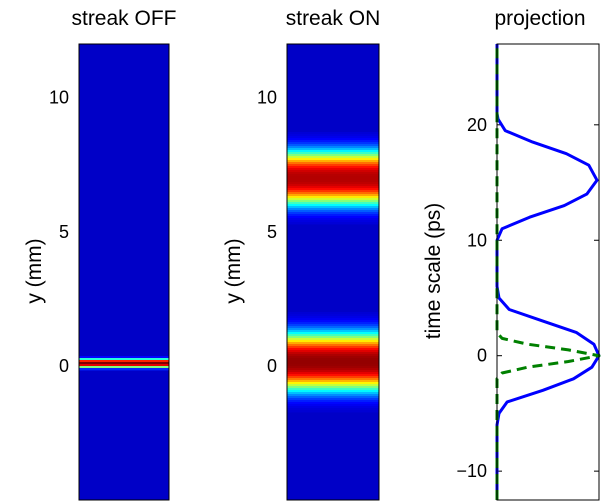 The height and width of the screenshot is (501, 604). Describe the element at coordinates (123, 18) in the screenshot. I see `panel-title: streak OFF` at that location.